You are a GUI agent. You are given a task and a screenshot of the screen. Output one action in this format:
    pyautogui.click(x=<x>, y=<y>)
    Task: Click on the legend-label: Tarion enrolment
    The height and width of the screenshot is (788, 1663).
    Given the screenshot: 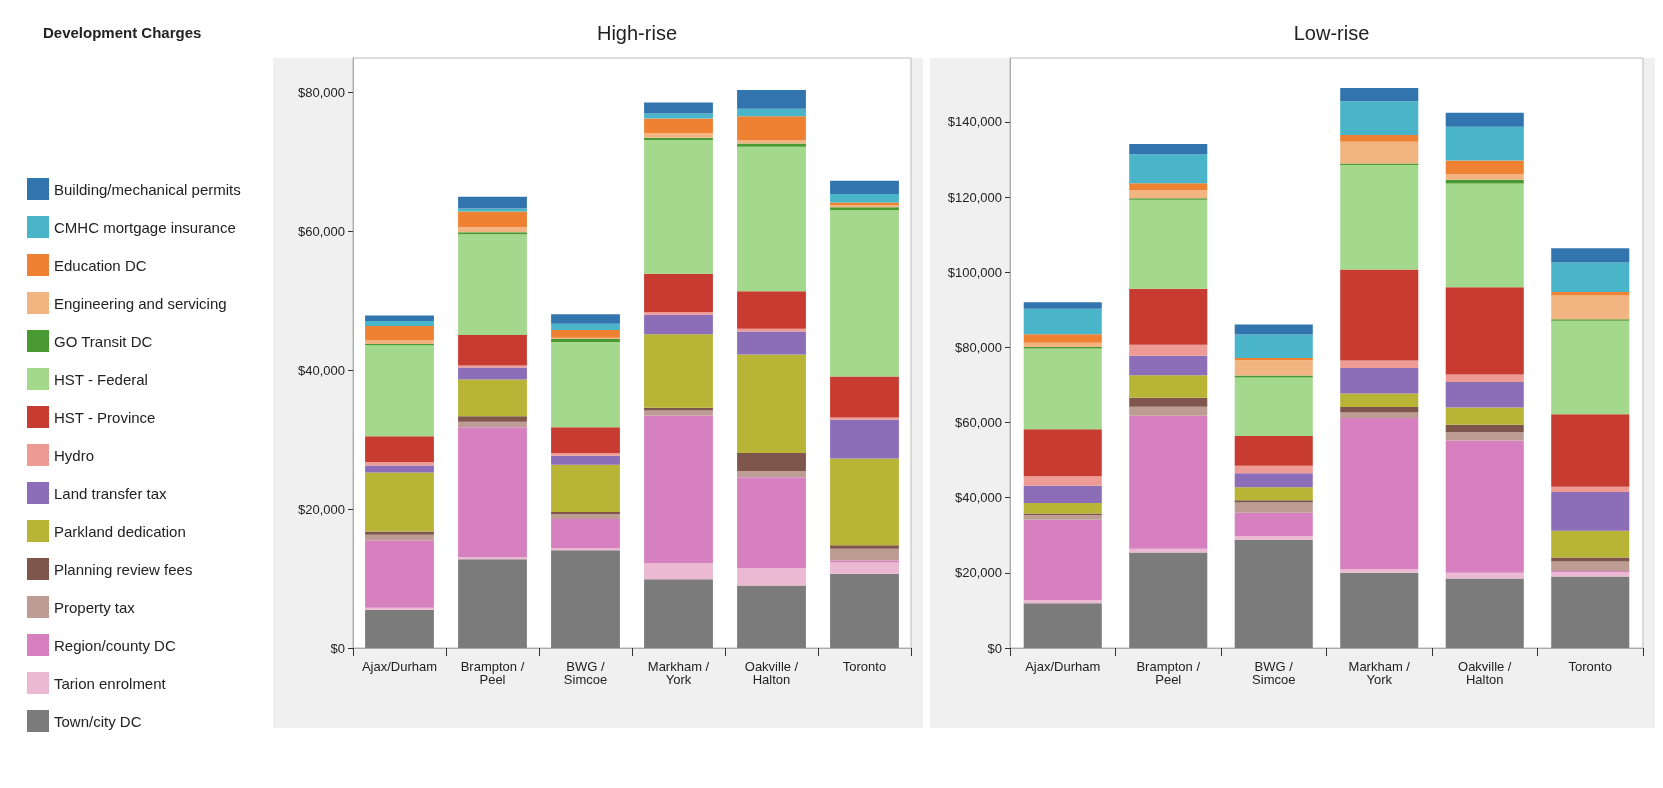 What is the action you would take?
    pyautogui.click(x=110, y=683)
    